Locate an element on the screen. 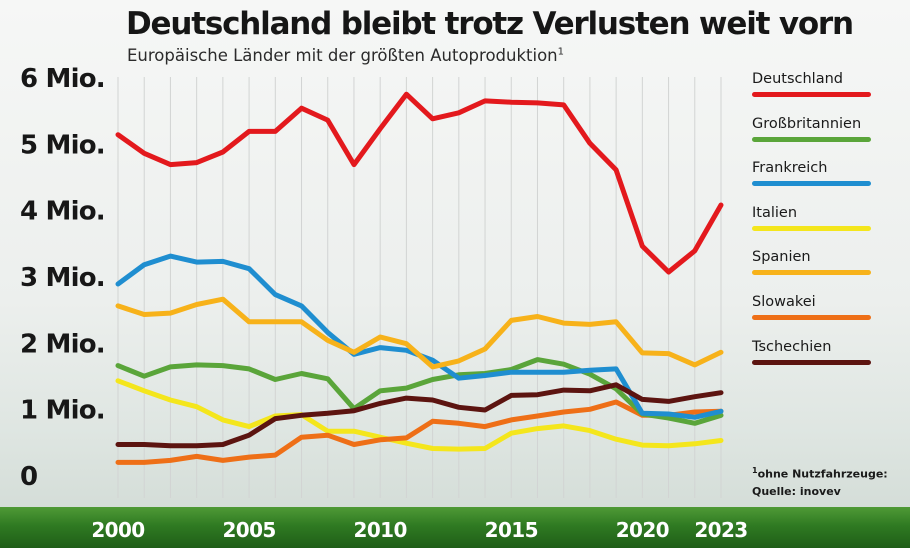 This screenshot has height=548, width=910. legend-item-großbritannien: Großbritannien is located at coordinates (827, 137).